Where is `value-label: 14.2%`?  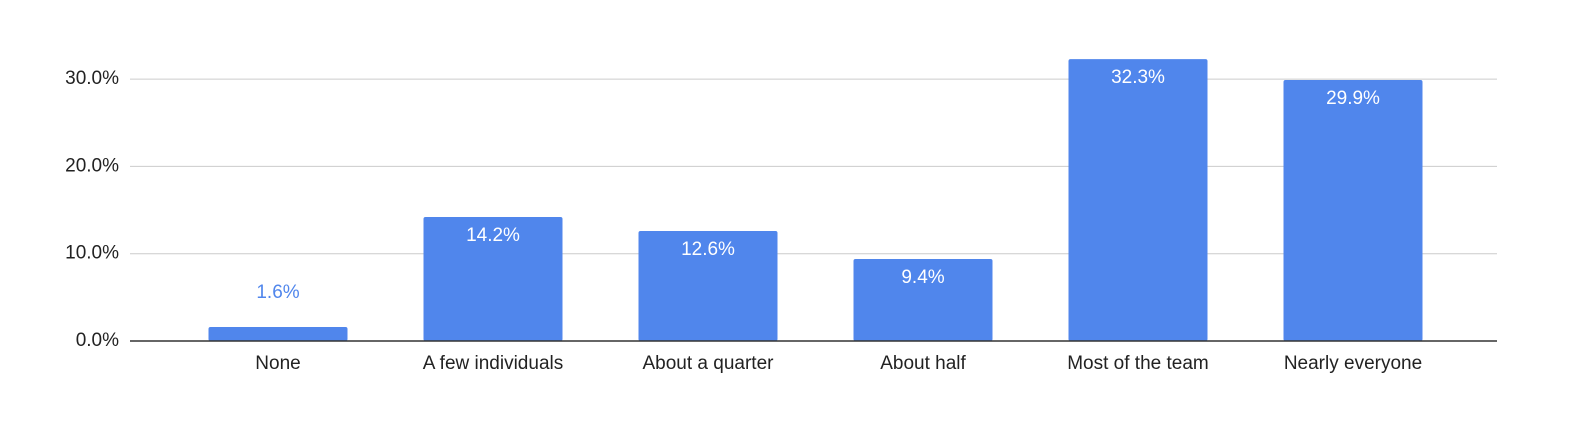
value-label: 14.2% is located at coordinates (493, 235).